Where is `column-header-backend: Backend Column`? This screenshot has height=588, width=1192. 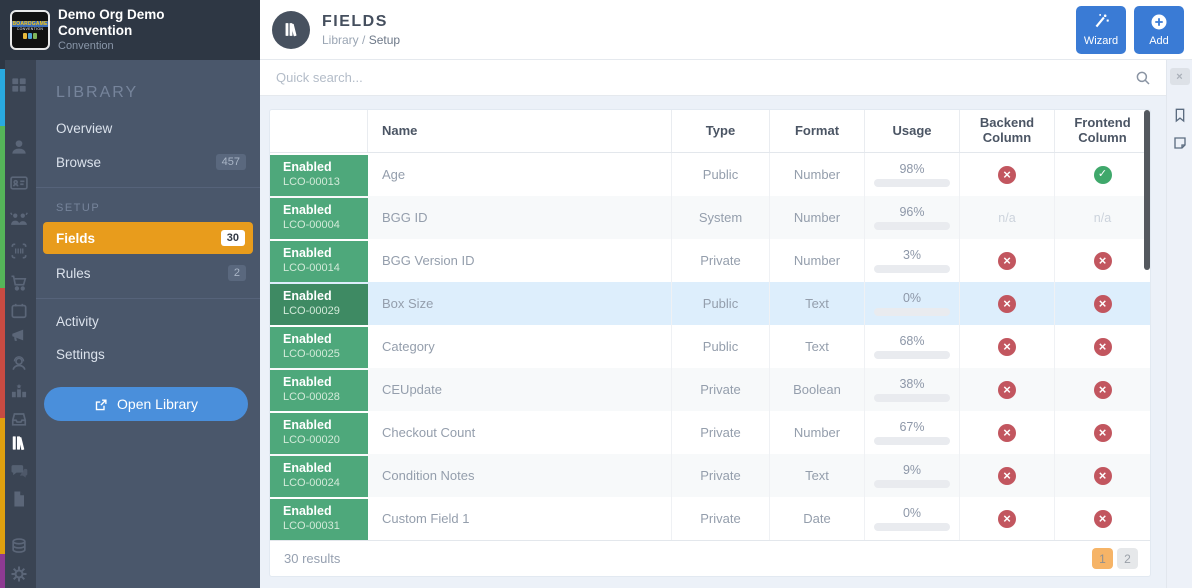 column-header-backend: Backend Column is located at coordinates (1007, 131).